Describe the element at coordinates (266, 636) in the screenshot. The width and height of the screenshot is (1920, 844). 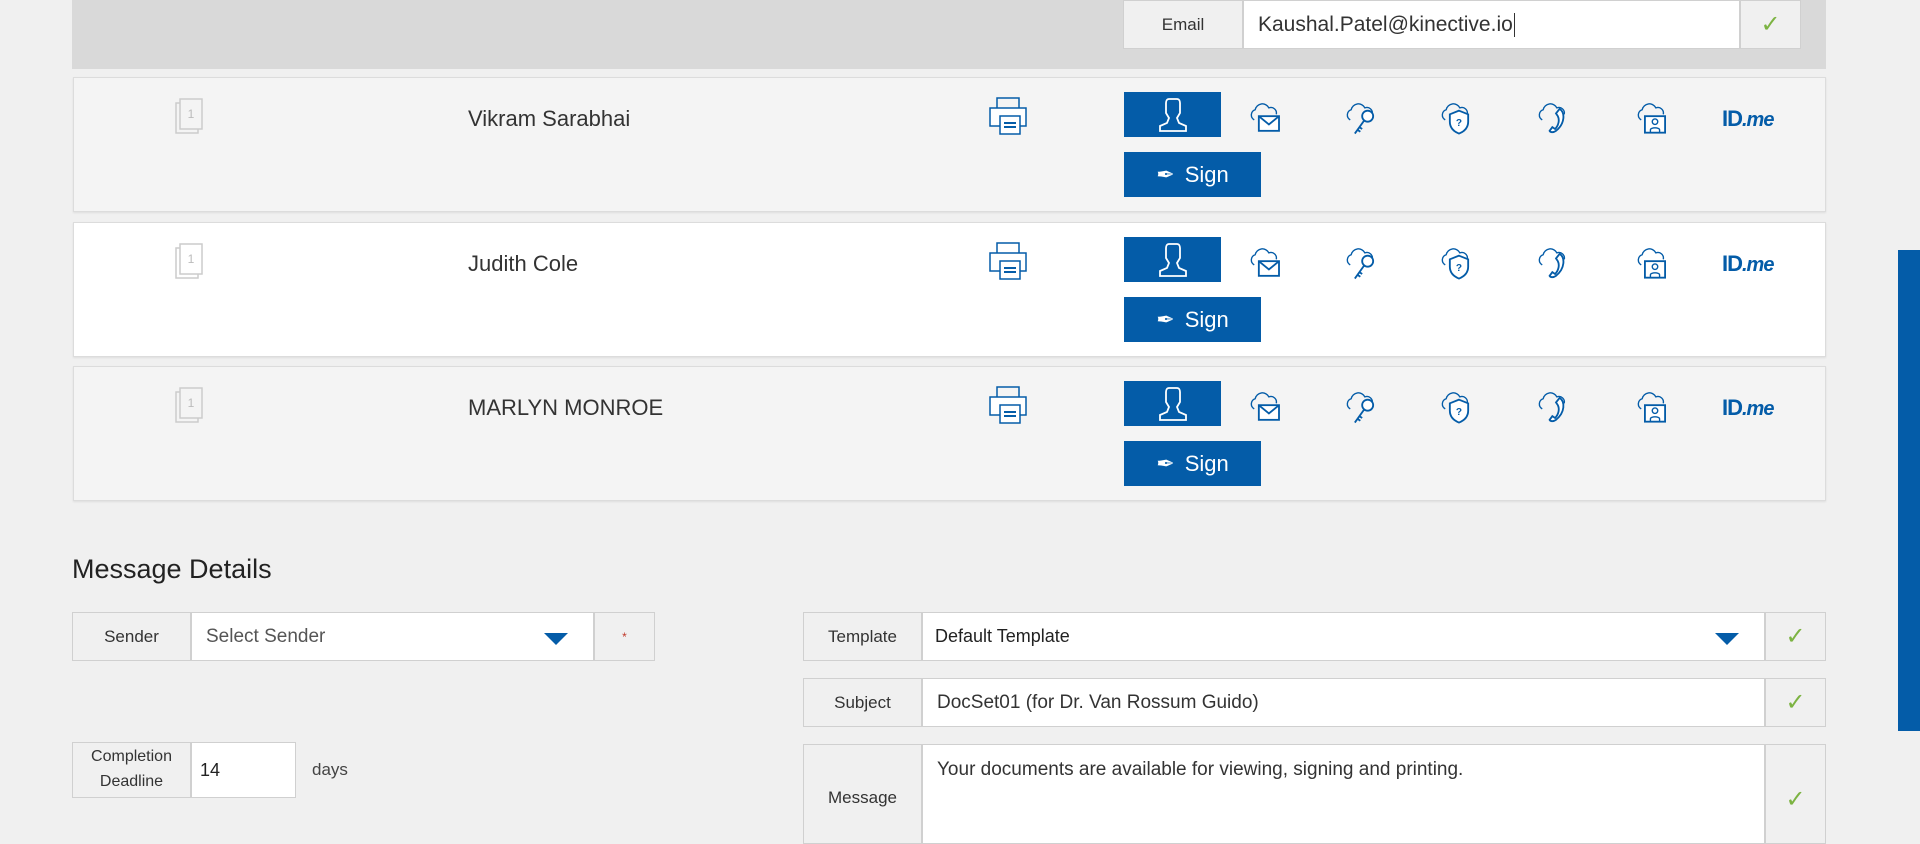
I see `sender-placeholder: Select Sender` at that location.